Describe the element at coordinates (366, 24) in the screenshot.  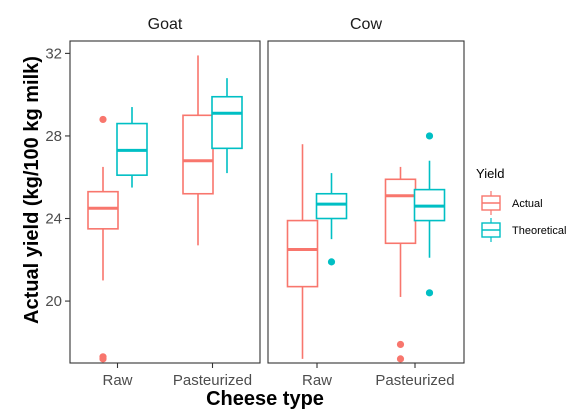
I see `facet-label-cow: Cow` at that location.